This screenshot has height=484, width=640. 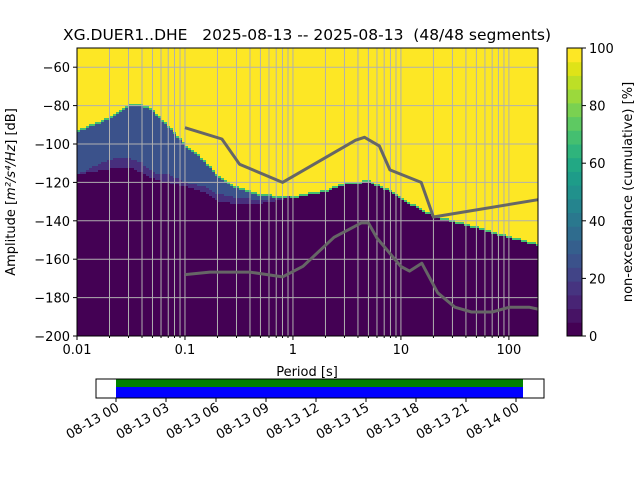 What do you see at coordinates (52, 260) in the screenshot?
I see `y-tick-label: −160` at bounding box center [52, 260].